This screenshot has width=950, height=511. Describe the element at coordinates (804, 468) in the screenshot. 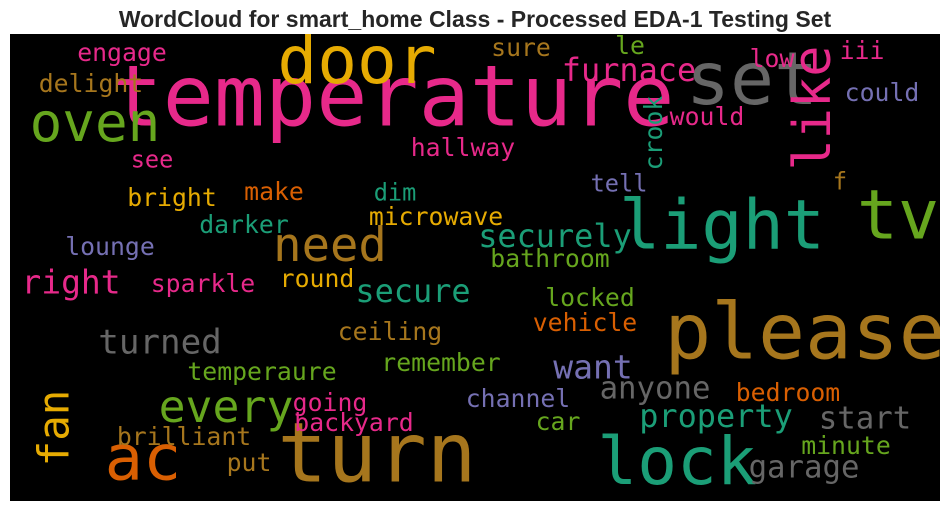

I see `word-garage: garage` at that location.